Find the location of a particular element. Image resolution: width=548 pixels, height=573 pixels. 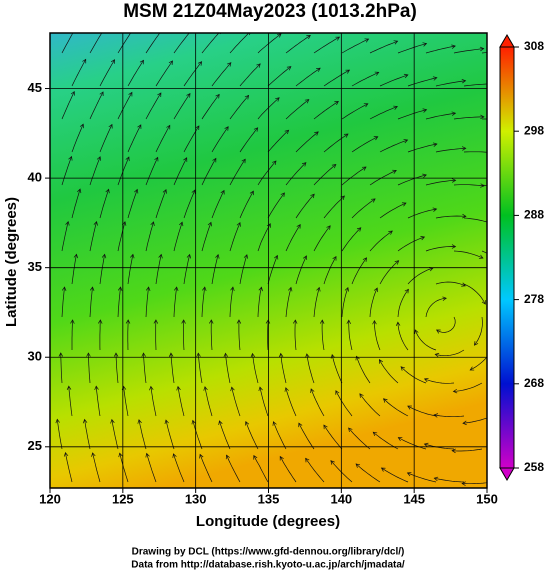

y-tick-label: 45 is located at coordinates (35, 87).